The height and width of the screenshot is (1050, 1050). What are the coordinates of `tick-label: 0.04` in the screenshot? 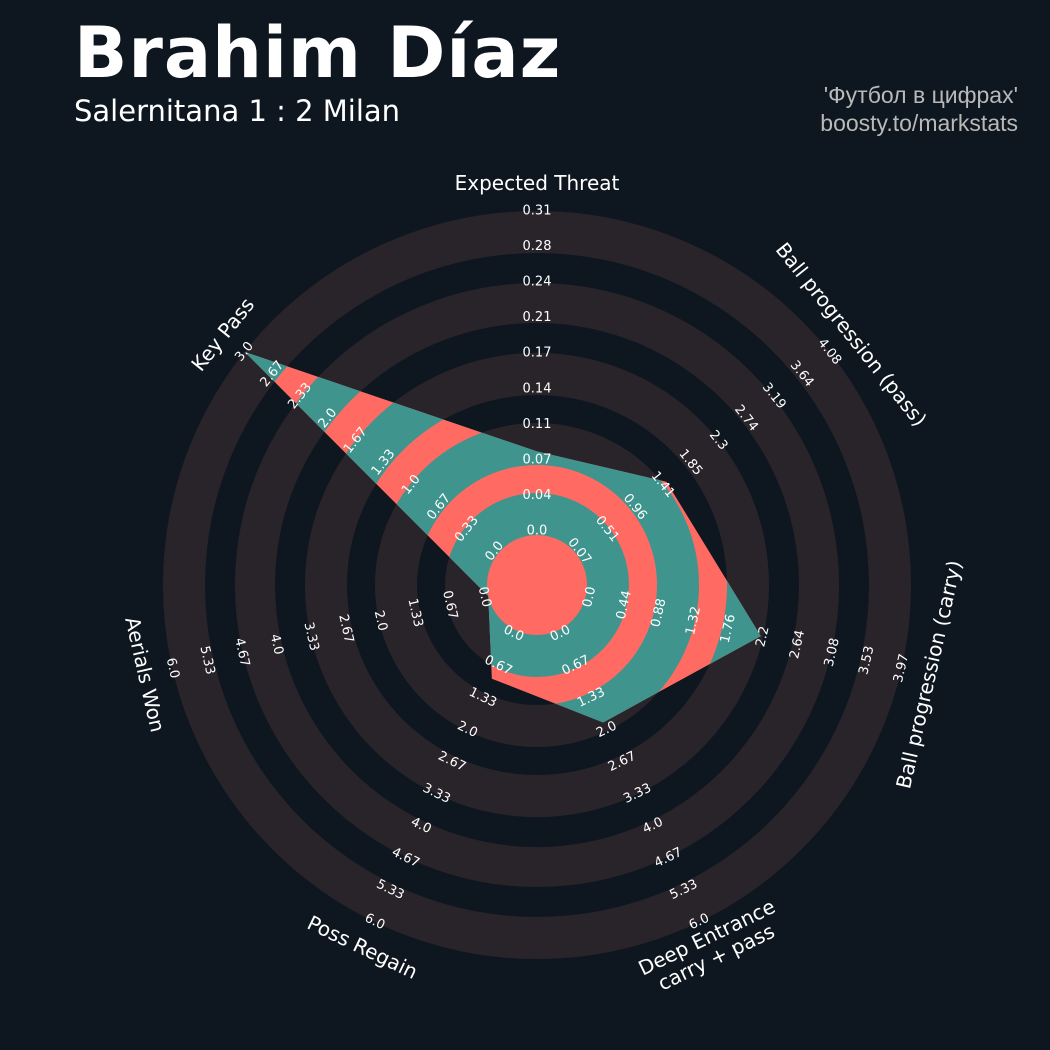 It's located at (537, 495).